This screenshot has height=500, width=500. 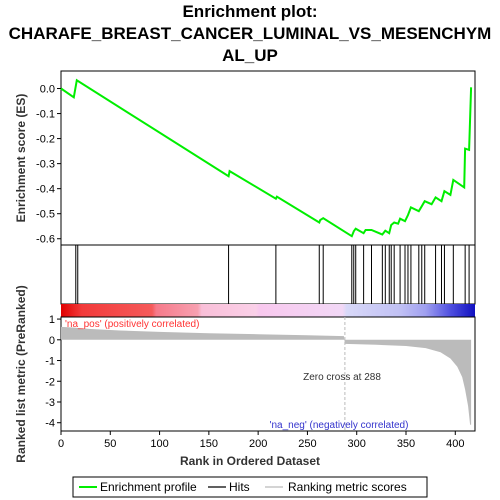 What do you see at coordinates (307, 444) in the screenshot?
I see `x-tick-label: 250` at bounding box center [307, 444].